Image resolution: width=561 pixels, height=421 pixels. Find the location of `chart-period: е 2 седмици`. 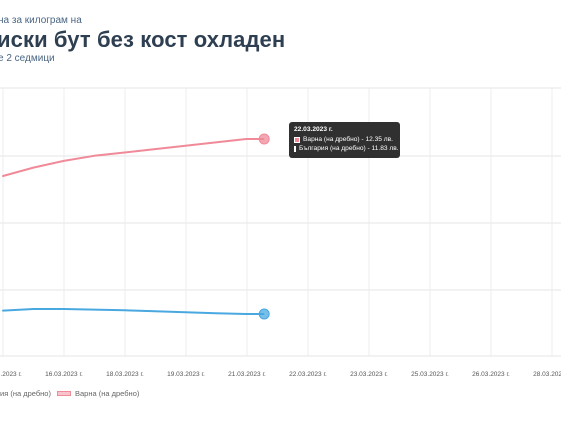

chart-period: е 2 седмици is located at coordinates (27, 58).